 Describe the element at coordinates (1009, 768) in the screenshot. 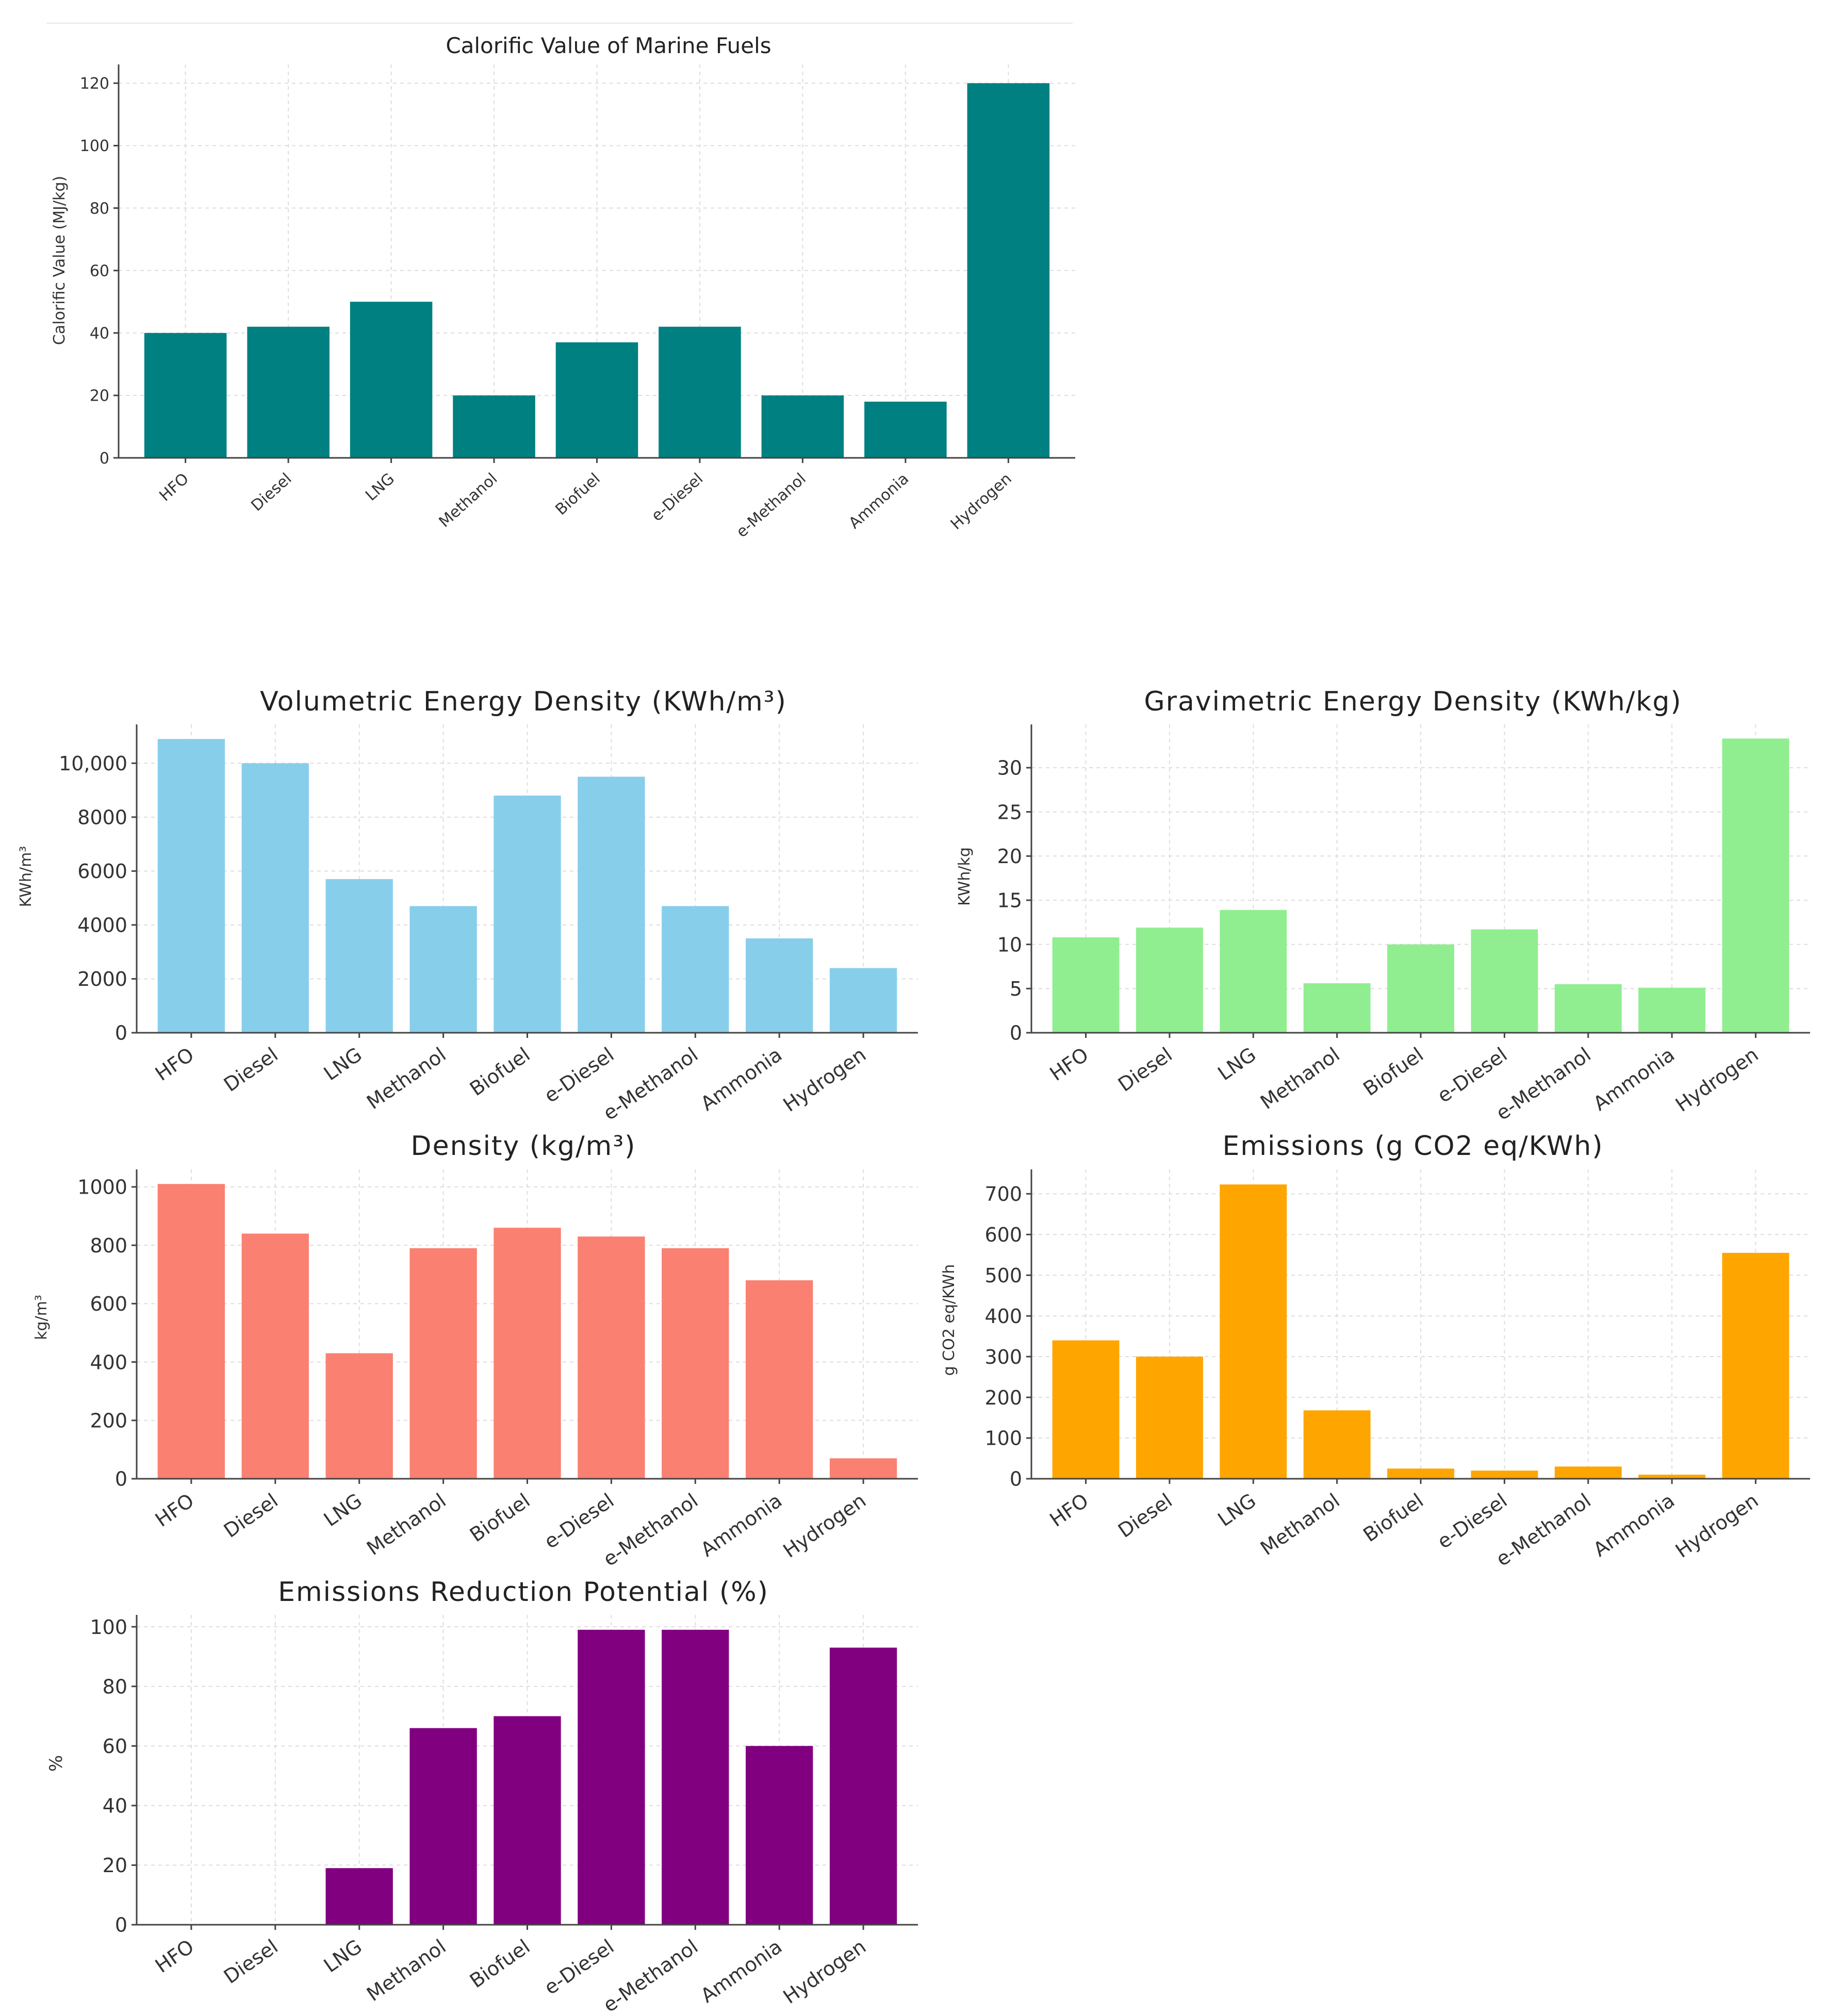

I see `y-tick-label: 30` at that location.